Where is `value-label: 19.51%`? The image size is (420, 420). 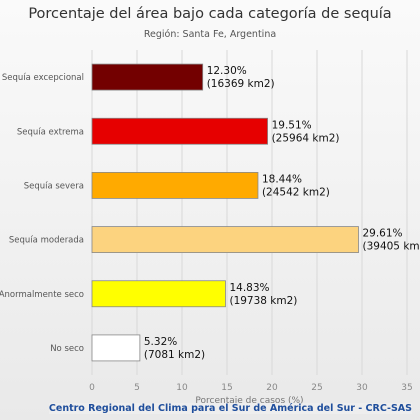
value-label: 19.51% is located at coordinates (292, 125).